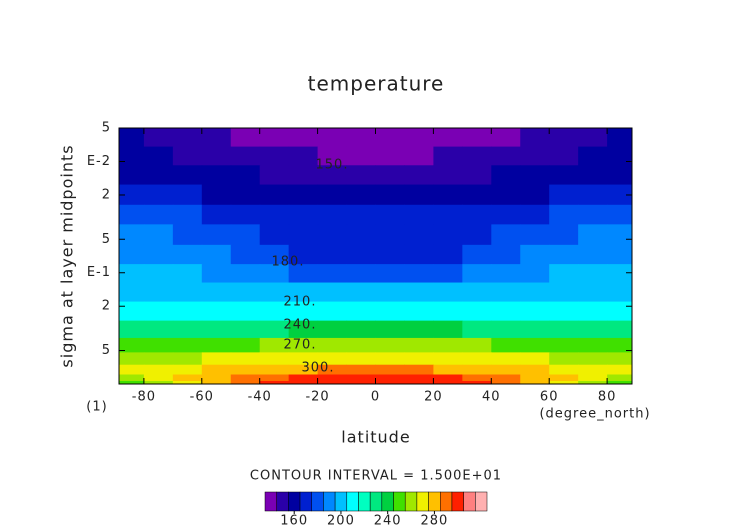  I want to click on x-tick-label: -40, so click(260, 397).